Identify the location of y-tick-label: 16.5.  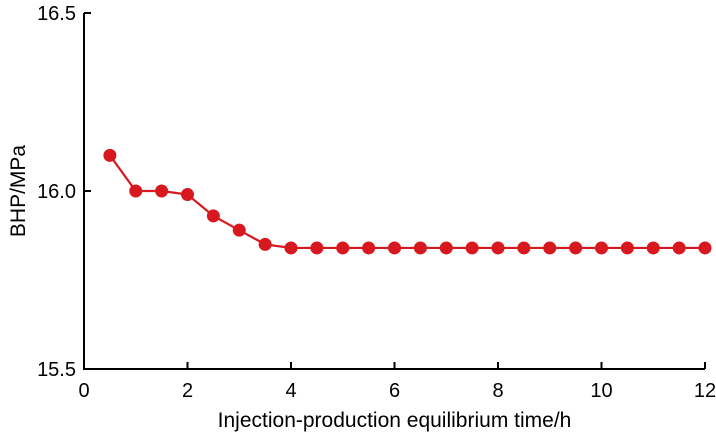
(56, 14).